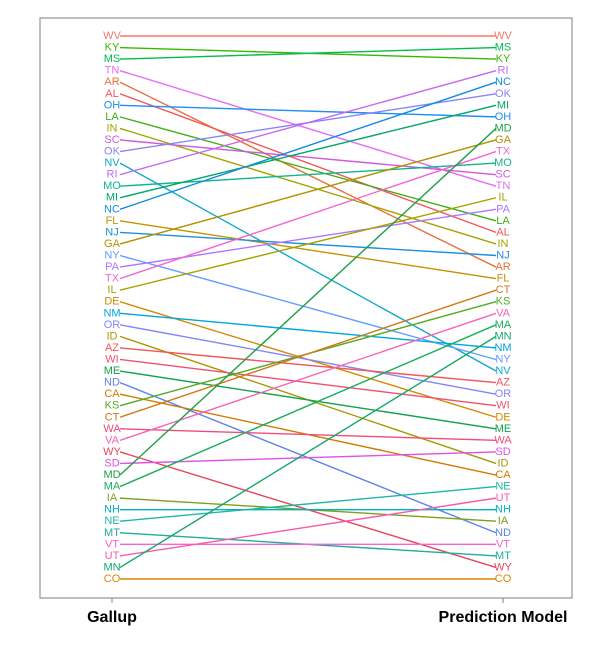  Describe the element at coordinates (503, 533) in the screenshot. I see `right-label-nd: ND` at that location.